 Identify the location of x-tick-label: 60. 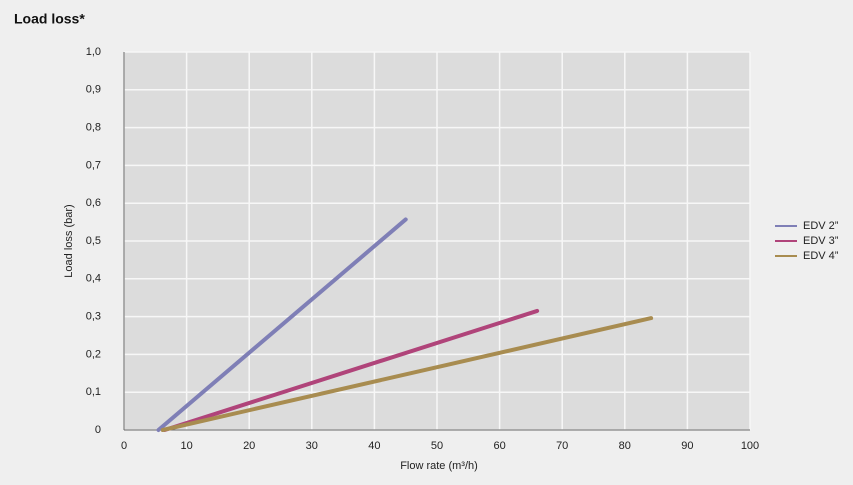
(499, 446).